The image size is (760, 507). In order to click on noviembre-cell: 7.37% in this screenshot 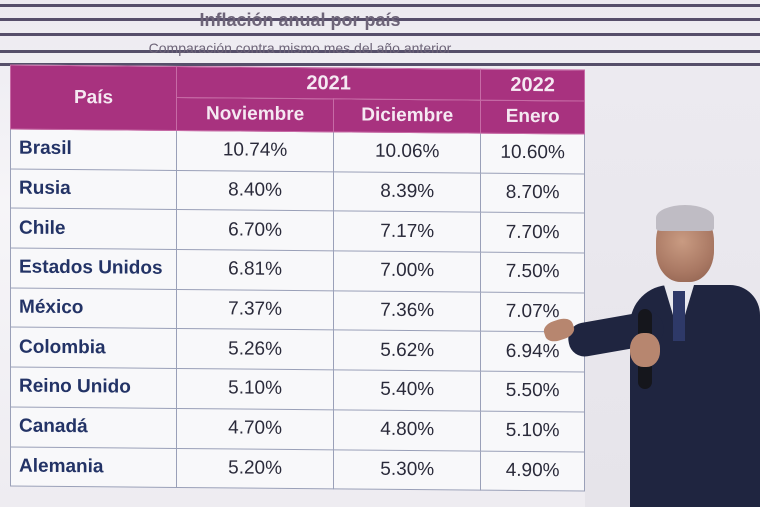, I will do `click(255, 310)`.